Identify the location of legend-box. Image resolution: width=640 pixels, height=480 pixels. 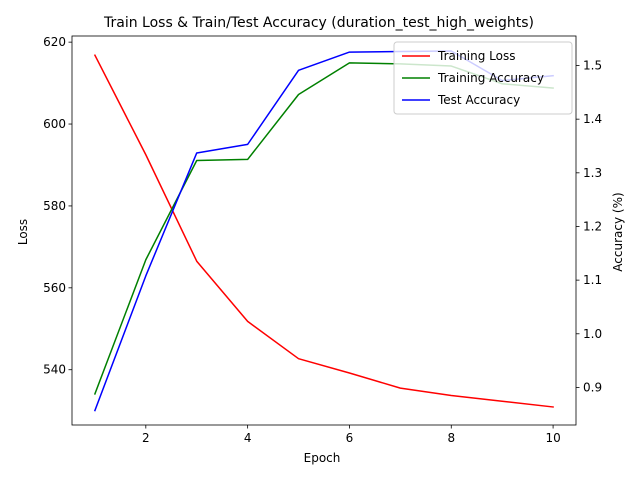
(483, 78).